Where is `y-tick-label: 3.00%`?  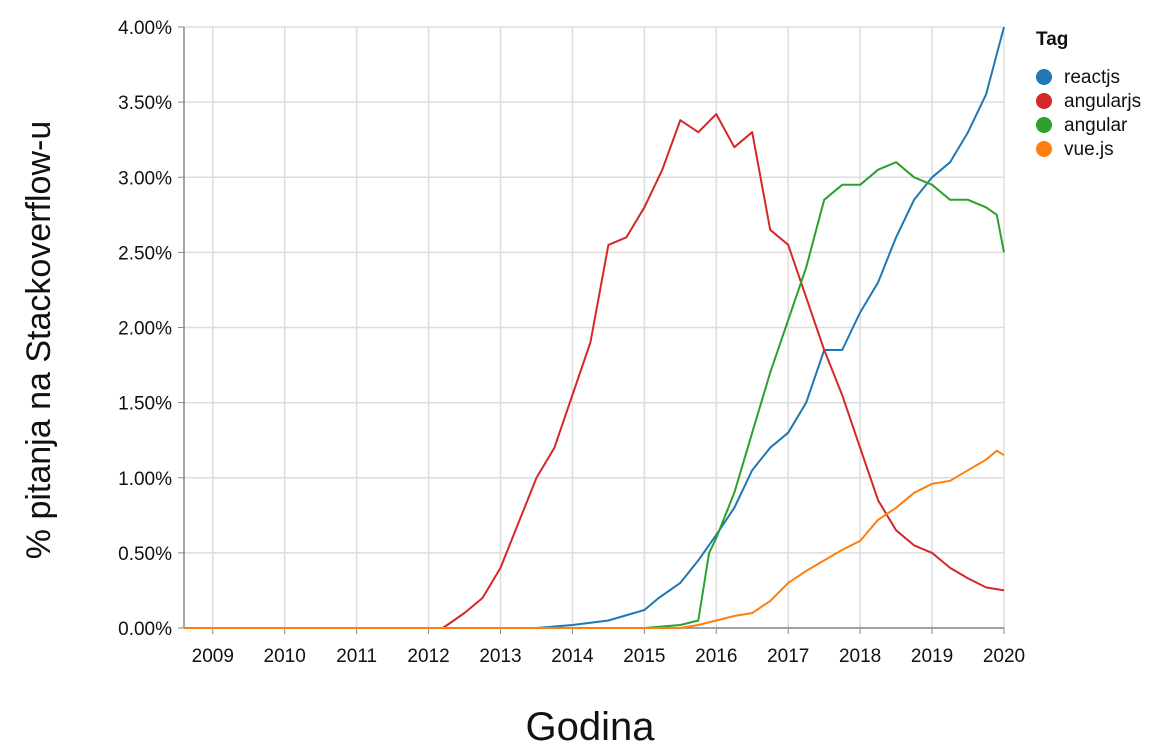
y-tick-label: 3.00% is located at coordinates (145, 178).